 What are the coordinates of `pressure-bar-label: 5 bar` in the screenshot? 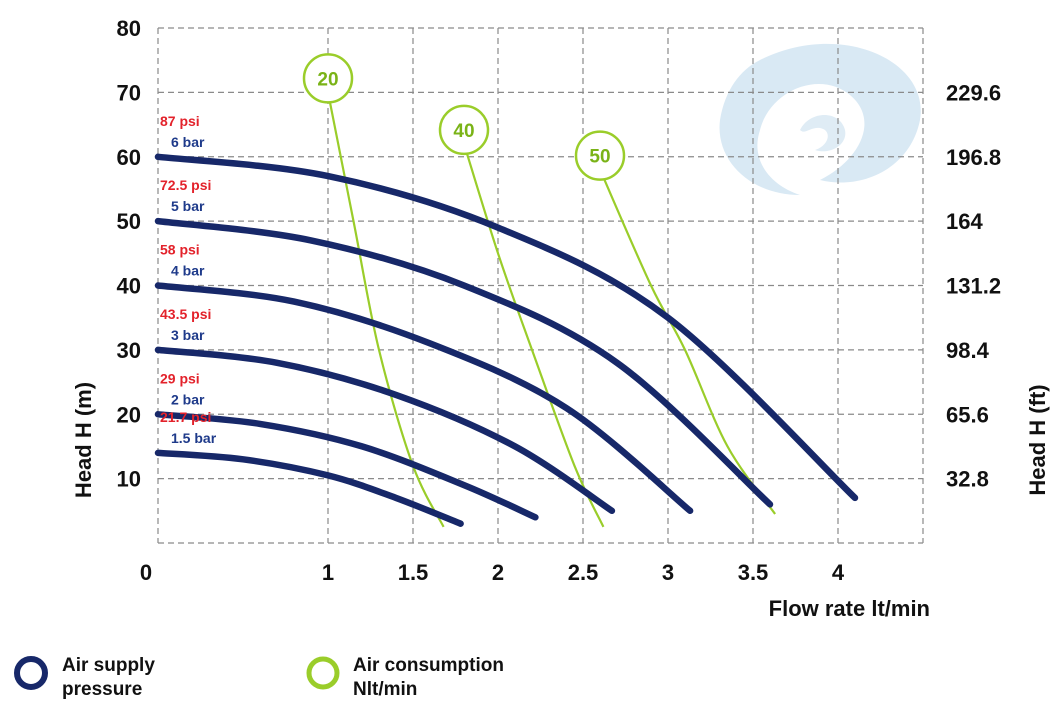 It's located at (188, 206).